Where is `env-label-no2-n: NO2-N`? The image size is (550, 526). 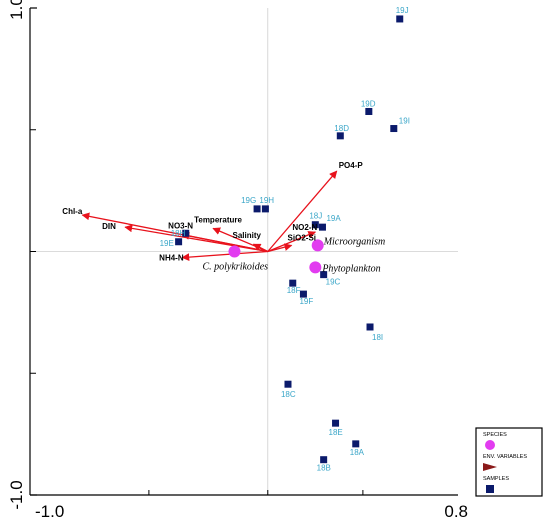 env-label-no2-n: NO2-N is located at coordinates (304, 227).